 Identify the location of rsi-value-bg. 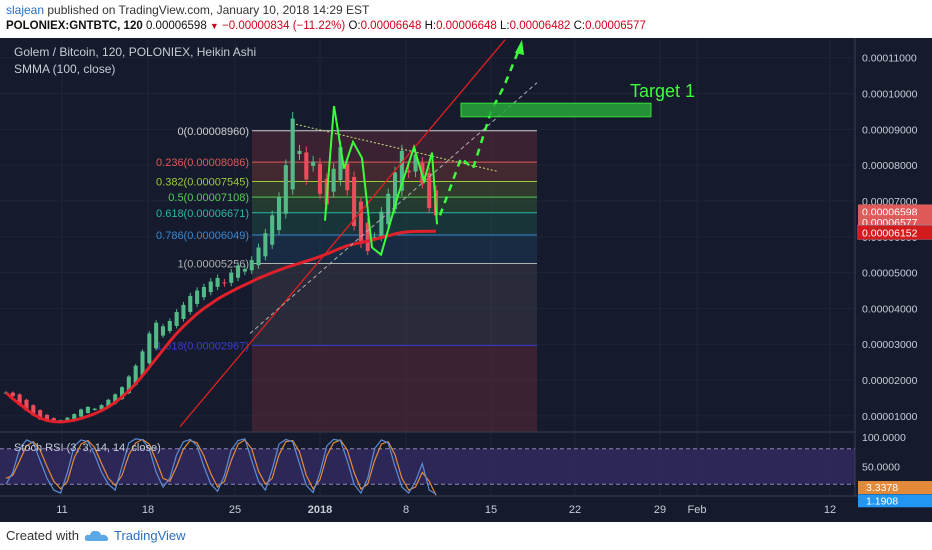
(895, 501).